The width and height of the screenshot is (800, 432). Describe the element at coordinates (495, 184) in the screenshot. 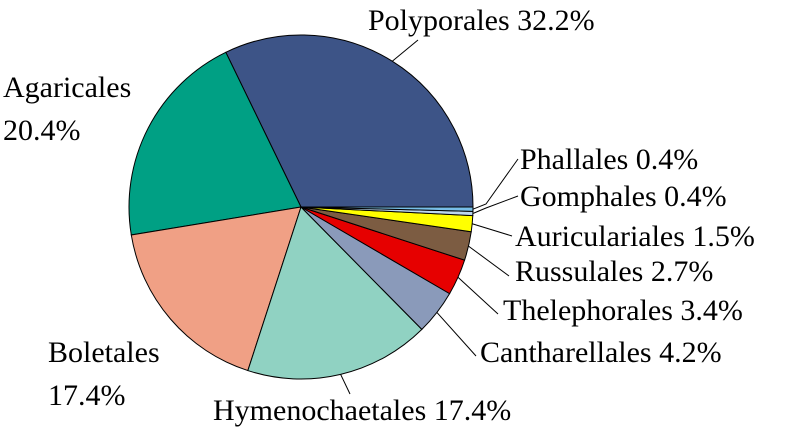

I see `leader-line-phallales` at that location.